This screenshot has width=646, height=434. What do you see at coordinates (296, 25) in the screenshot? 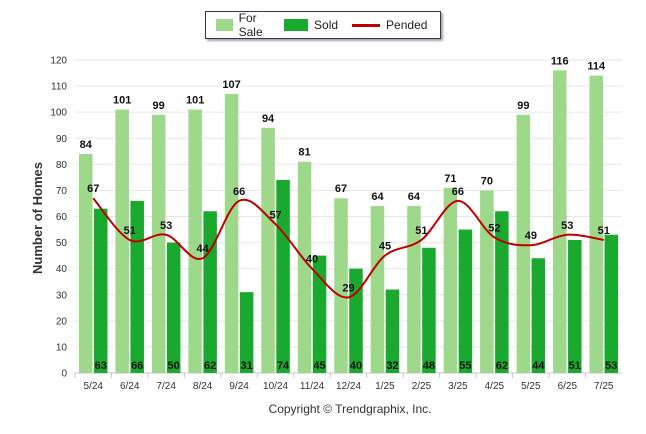
I see `sold-swatch-icon` at bounding box center [296, 25].